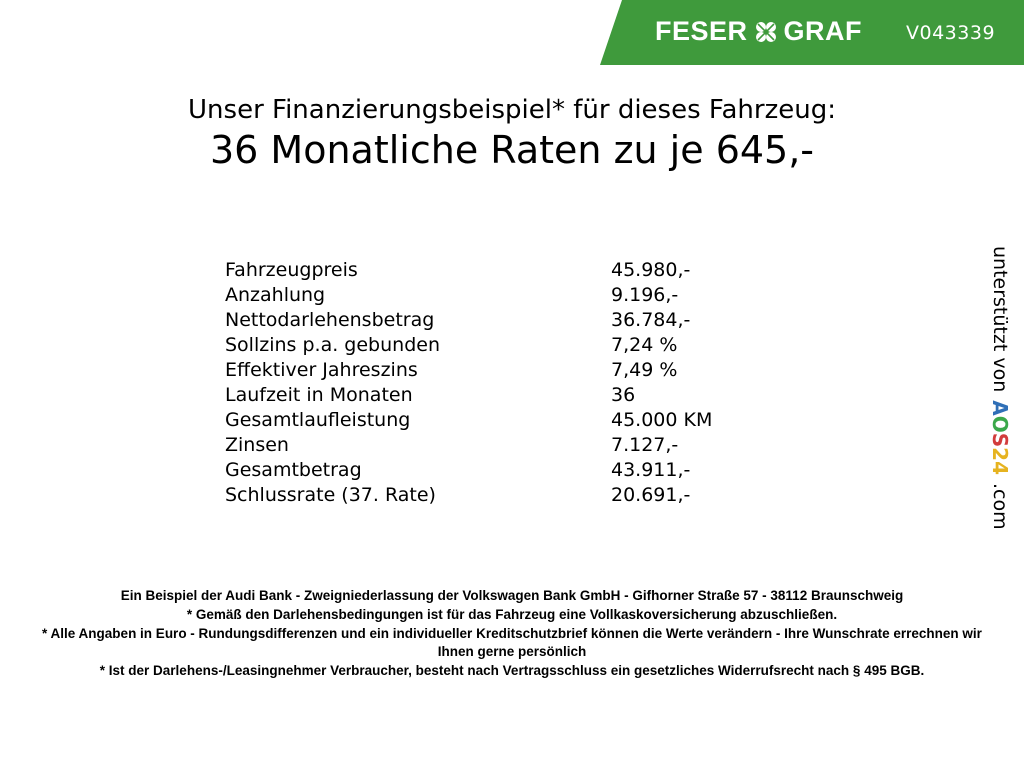 Image resolution: width=1024 pixels, height=768 pixels. I want to click on table-row: Schlussrate (37. Rate) 20.691,-, so click(468, 495).